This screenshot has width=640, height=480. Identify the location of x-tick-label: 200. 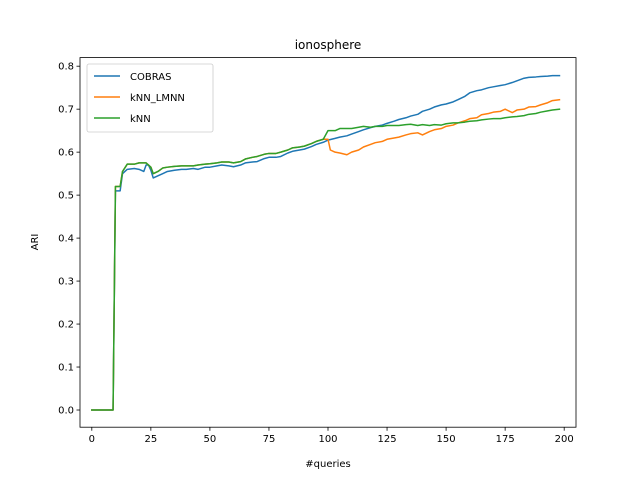
(564, 439).